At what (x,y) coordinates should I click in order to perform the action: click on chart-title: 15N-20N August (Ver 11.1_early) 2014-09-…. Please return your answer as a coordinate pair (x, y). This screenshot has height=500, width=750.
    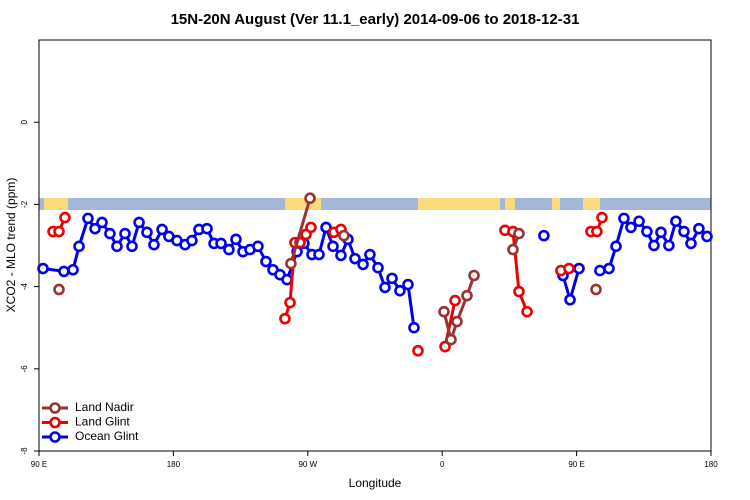
    Looking at the image, I should click on (375, 19).